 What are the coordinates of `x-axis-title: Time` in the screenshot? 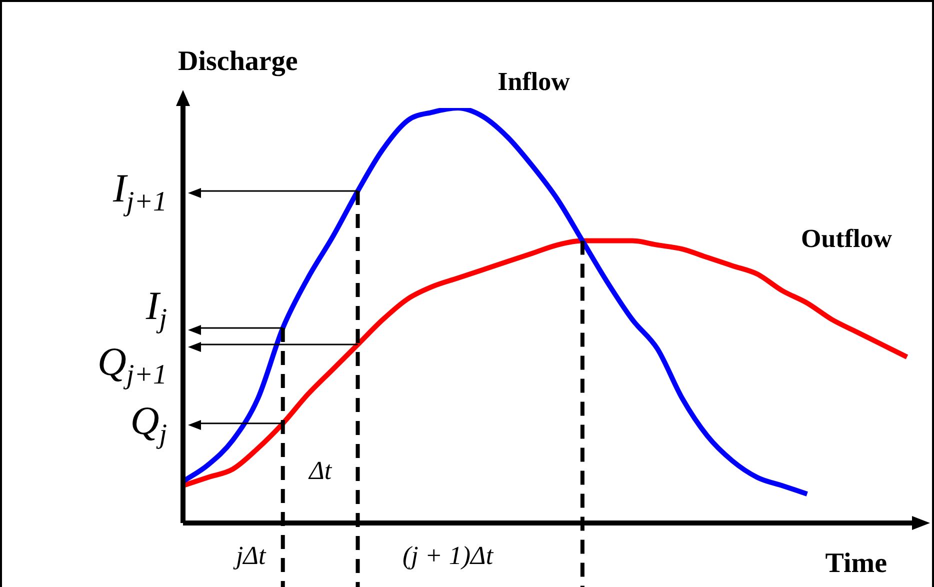 It's located at (856, 563).